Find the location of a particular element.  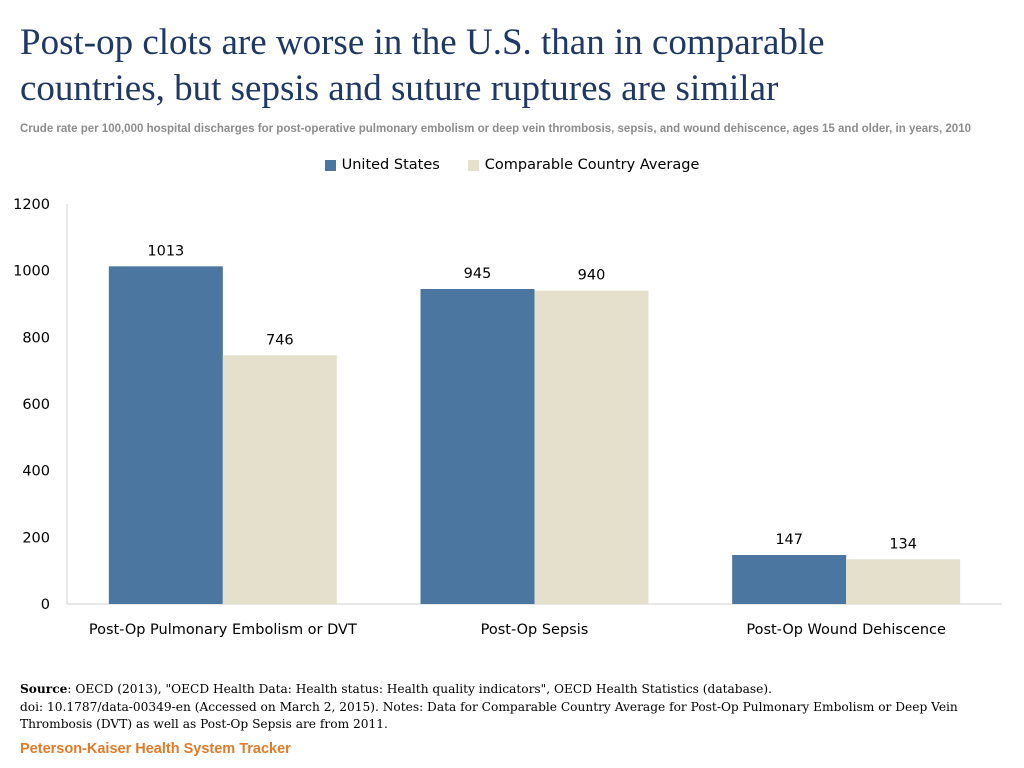

legend-item-united-states: United States is located at coordinates (382, 165).